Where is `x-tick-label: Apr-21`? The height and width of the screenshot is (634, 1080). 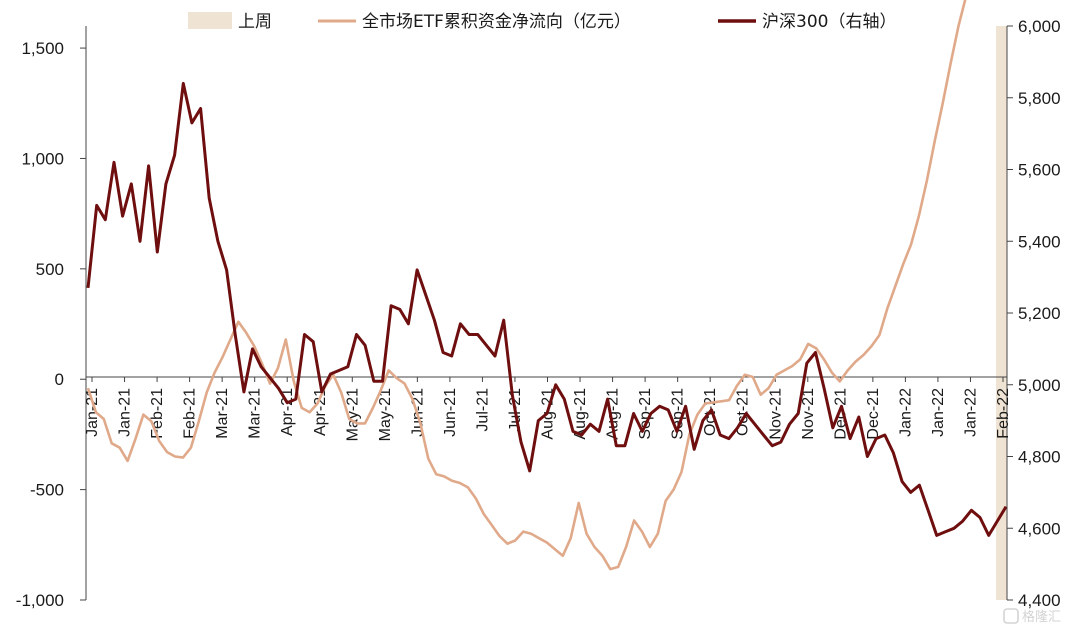
x-tick-label: Apr-21 is located at coordinates (320, 412).